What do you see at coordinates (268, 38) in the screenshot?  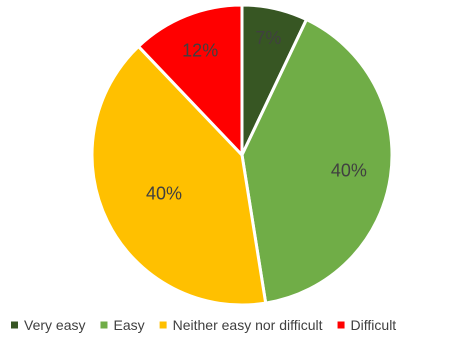 I see `data-label-very-easy: 7%` at bounding box center [268, 38].